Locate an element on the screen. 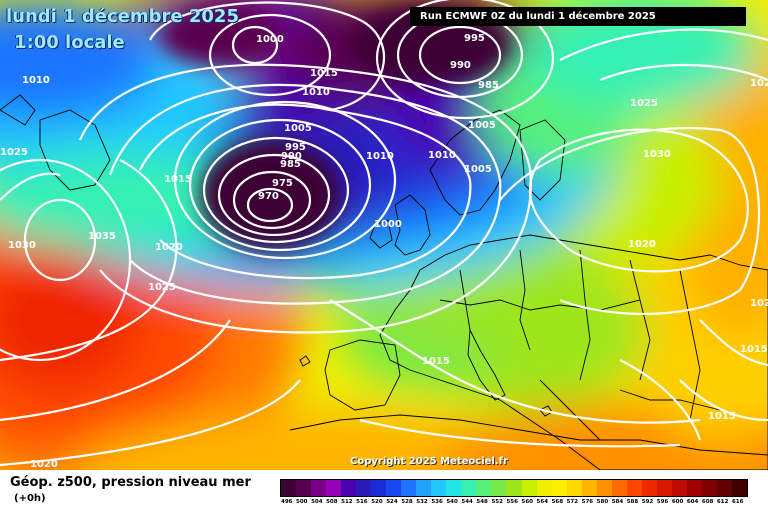 The height and width of the screenshot is (512, 768). color-scale-tick-label: 588 is located at coordinates (632, 502).